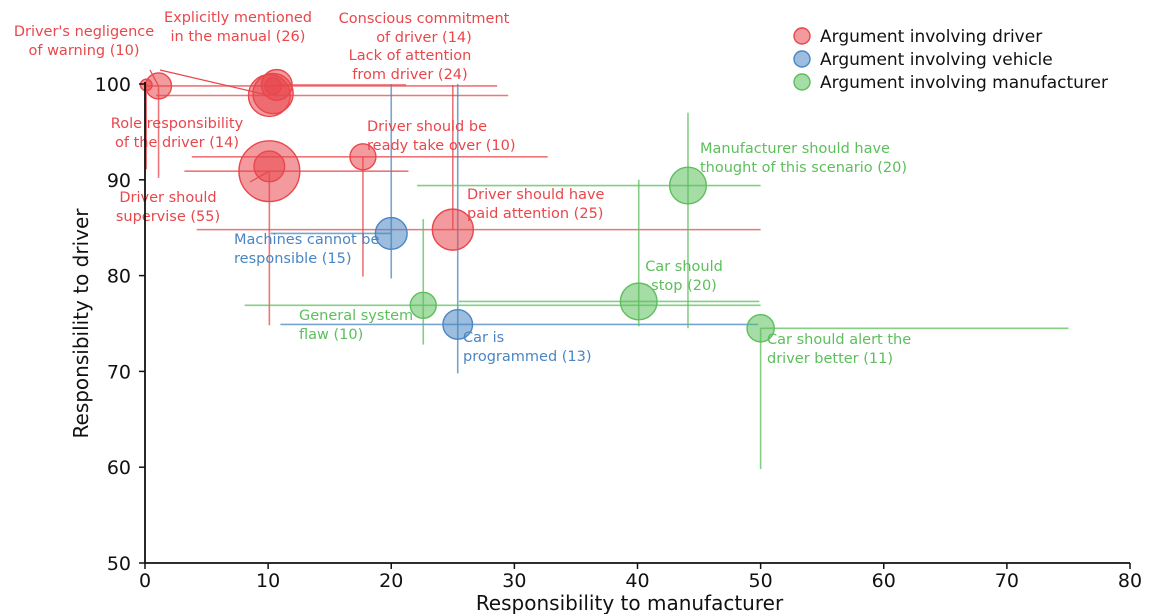  Describe the element at coordinates (964, 83) in the screenshot. I see `legend-label-manufacturer: Argument involving manufacturer` at that location.